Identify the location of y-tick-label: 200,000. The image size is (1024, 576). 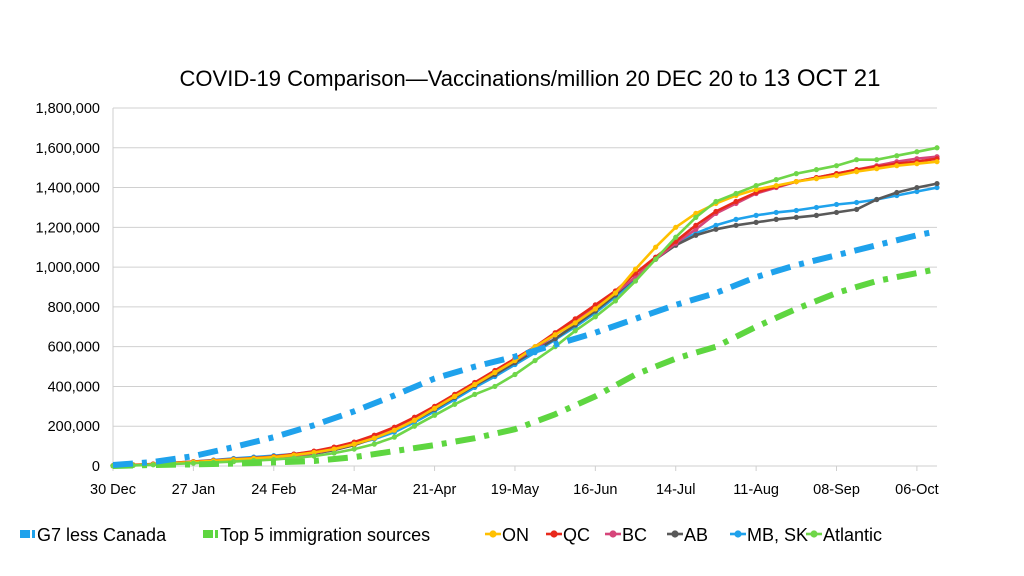
(74, 427).